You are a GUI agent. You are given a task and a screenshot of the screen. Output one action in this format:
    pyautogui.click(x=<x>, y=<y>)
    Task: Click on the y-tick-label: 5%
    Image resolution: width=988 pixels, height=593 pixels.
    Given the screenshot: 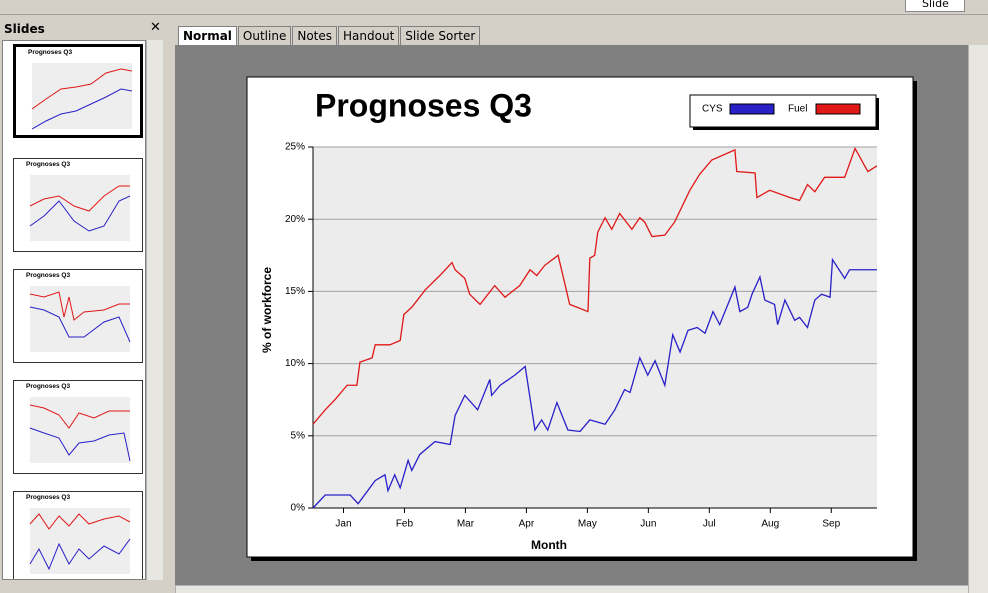 What is the action you would take?
    pyautogui.click(x=298, y=435)
    